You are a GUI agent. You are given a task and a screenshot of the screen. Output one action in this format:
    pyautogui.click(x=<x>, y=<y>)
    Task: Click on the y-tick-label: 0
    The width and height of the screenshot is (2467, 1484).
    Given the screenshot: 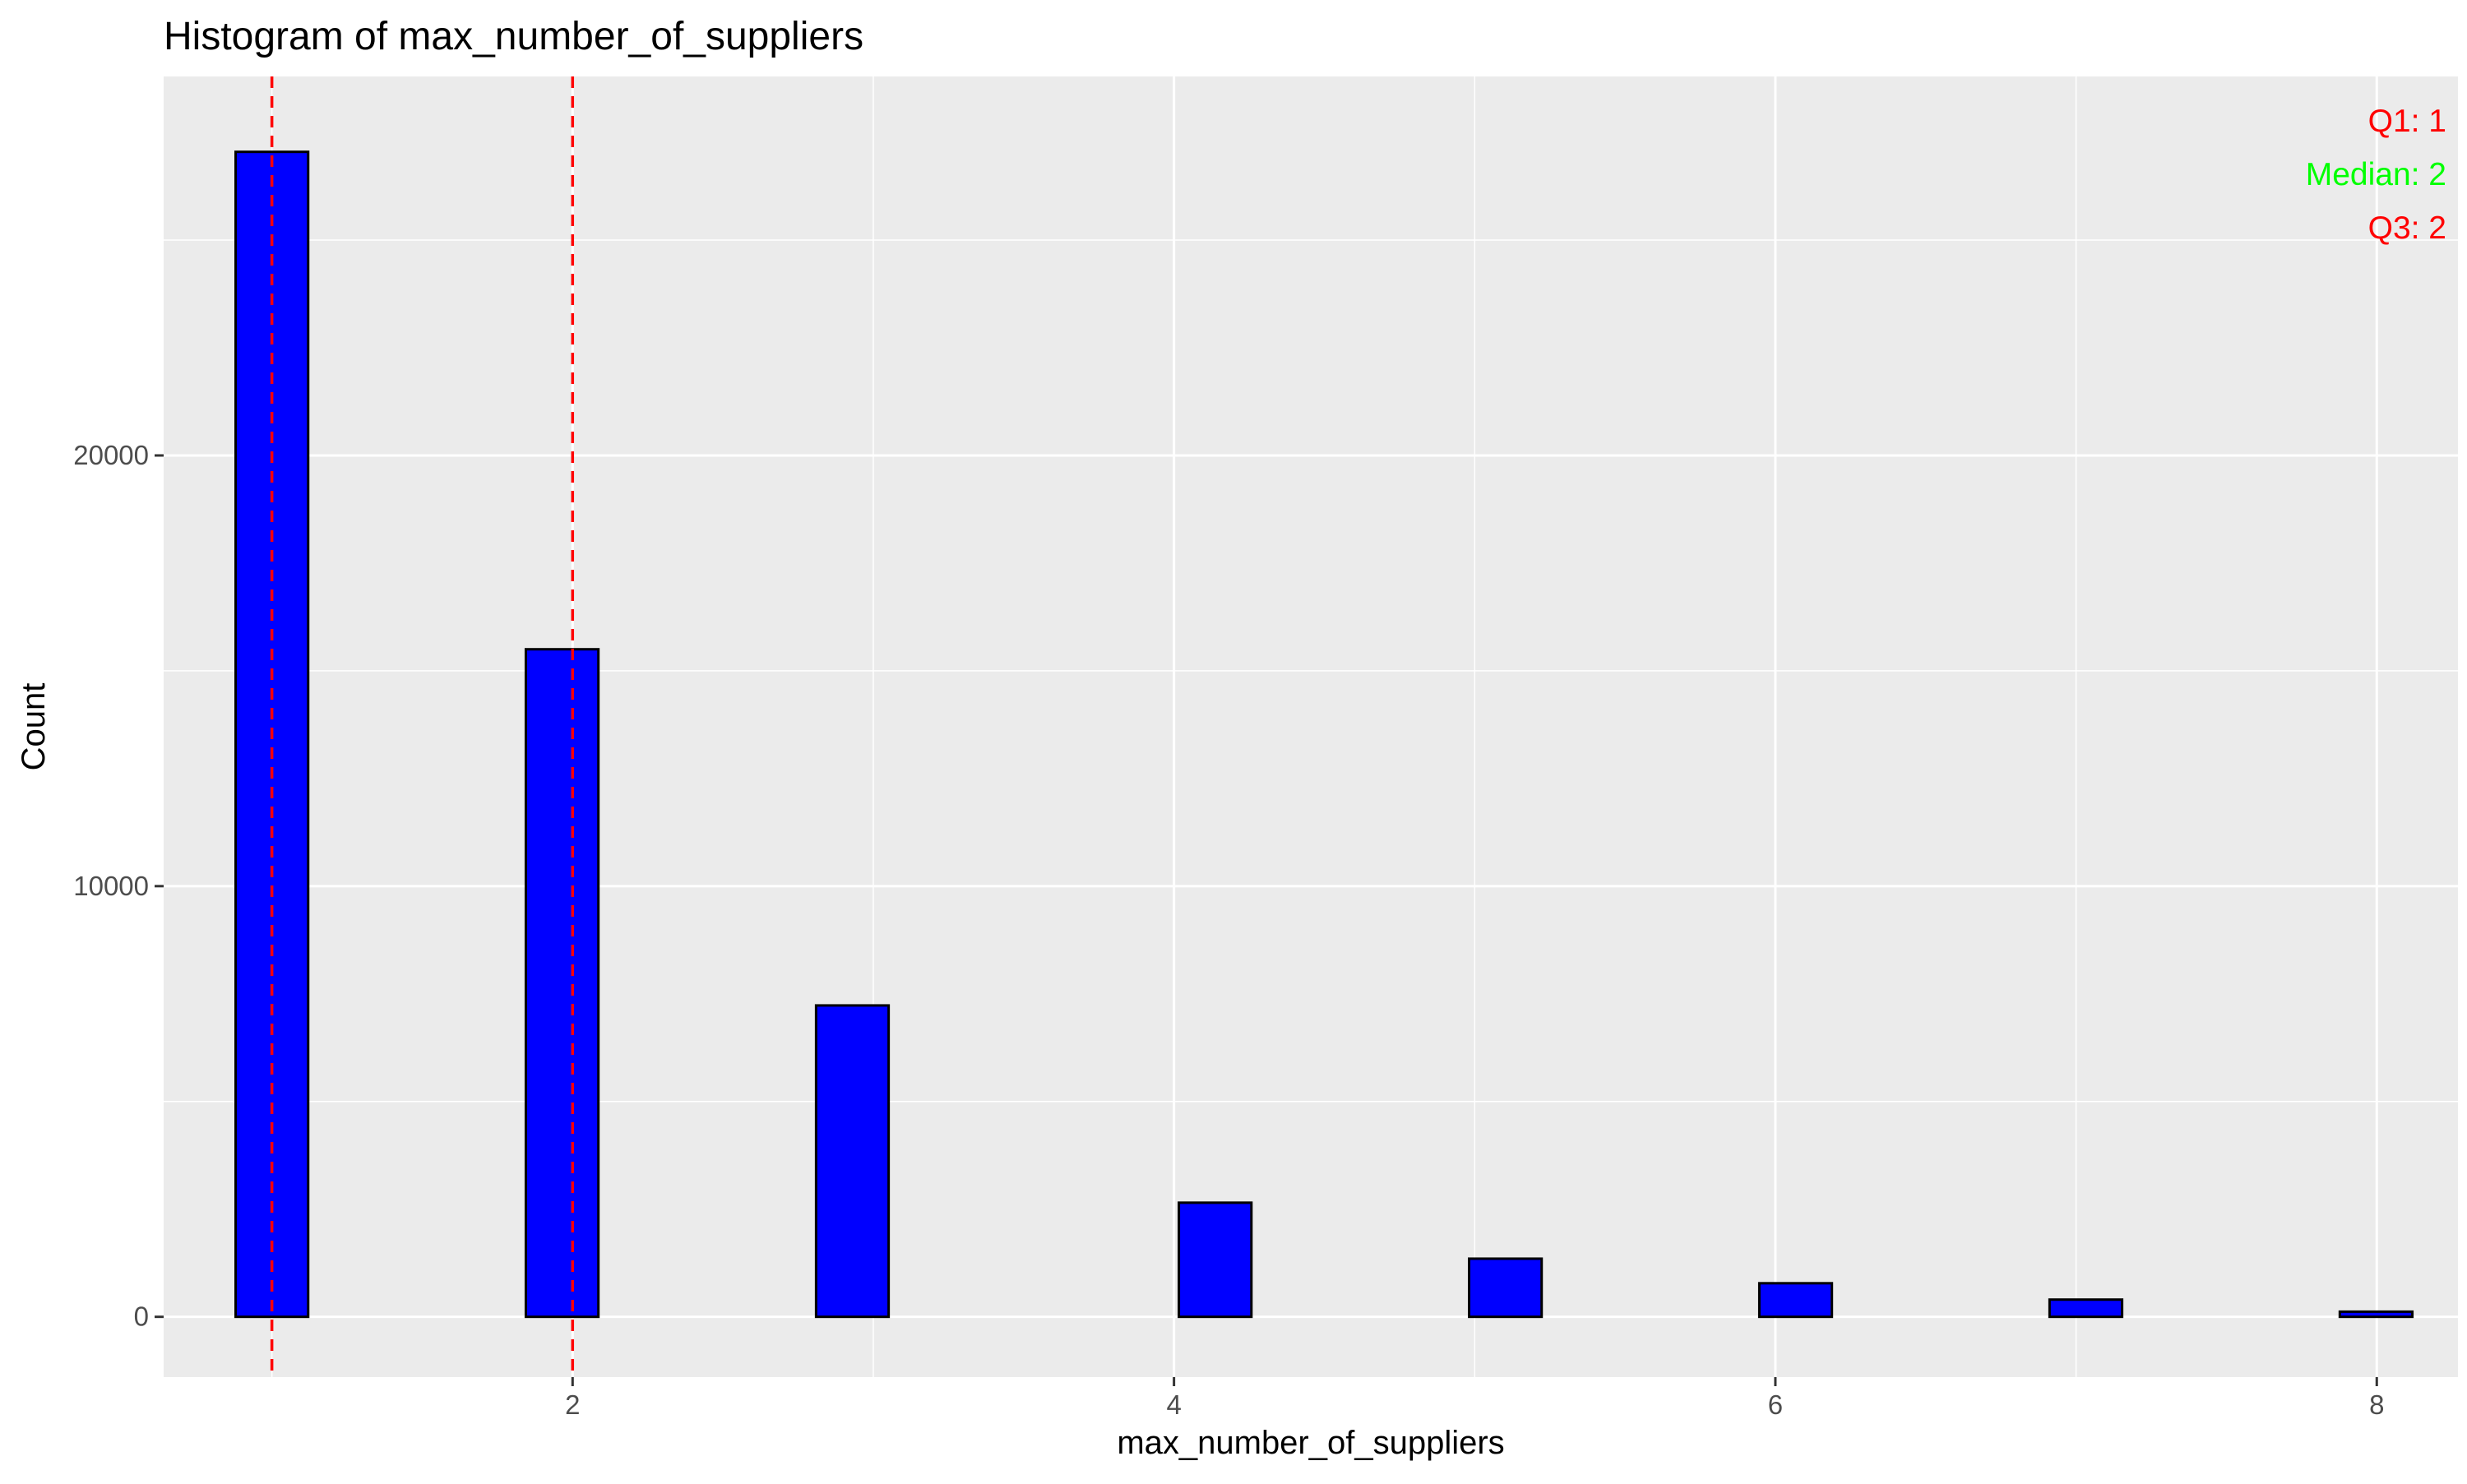 What is the action you would take?
    pyautogui.click(x=141, y=1317)
    